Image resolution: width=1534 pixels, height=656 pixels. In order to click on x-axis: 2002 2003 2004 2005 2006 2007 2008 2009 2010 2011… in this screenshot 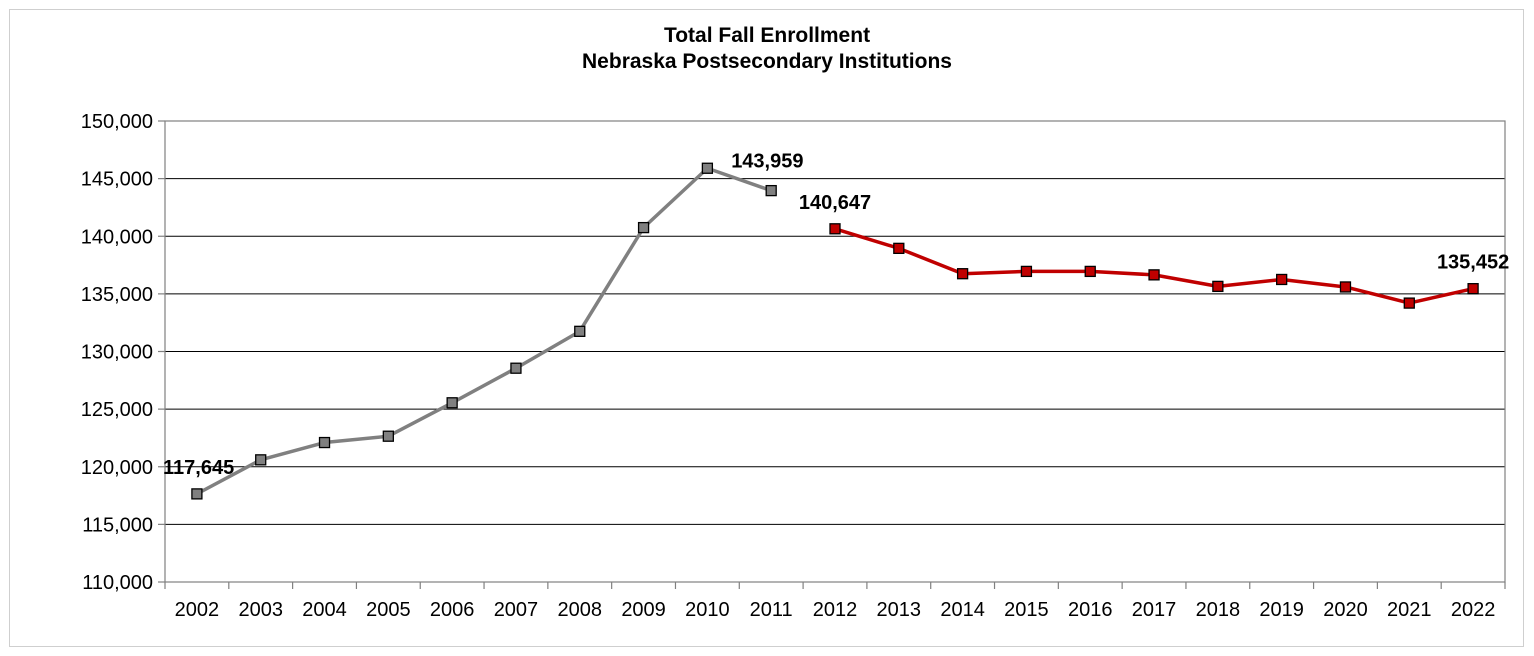, I will do `click(835, 601)`.